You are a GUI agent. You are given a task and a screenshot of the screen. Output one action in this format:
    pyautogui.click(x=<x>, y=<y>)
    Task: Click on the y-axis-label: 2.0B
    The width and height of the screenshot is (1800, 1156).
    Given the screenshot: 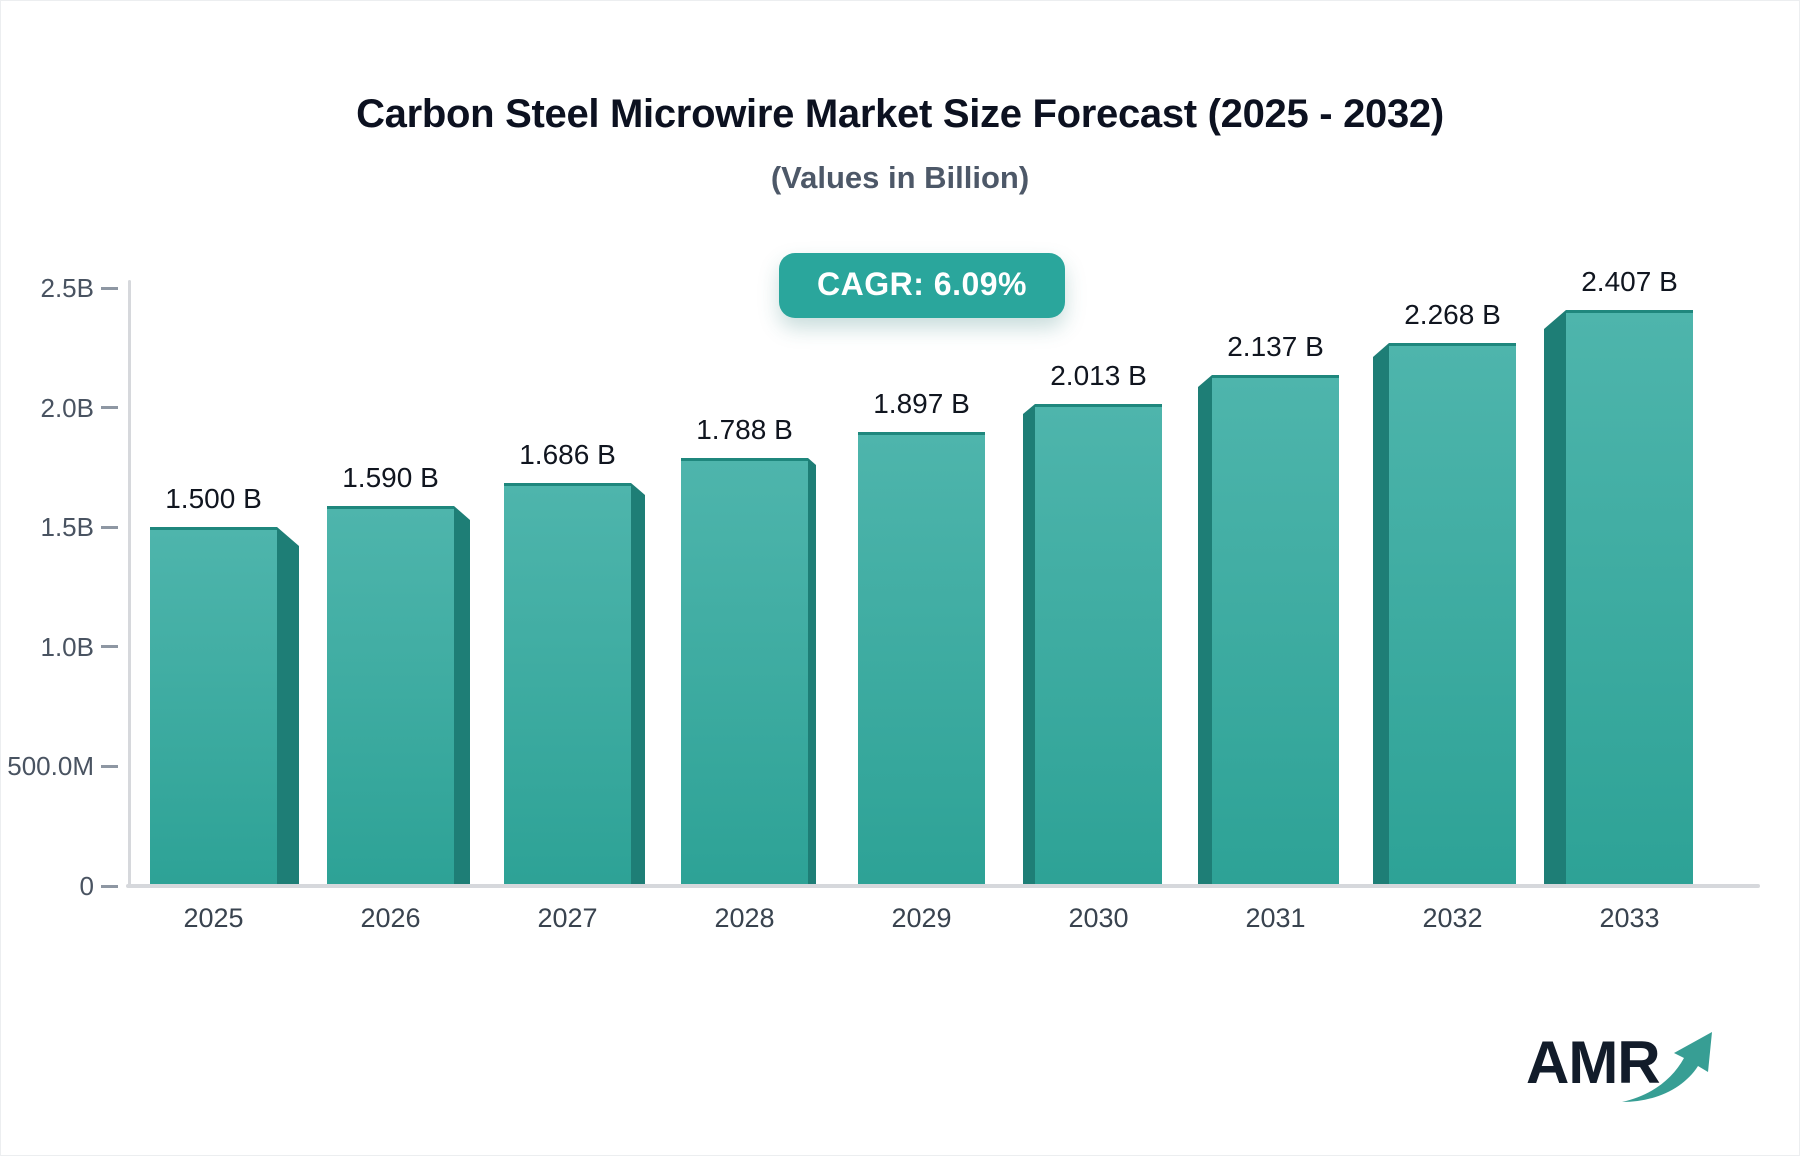 What is the action you would take?
    pyautogui.click(x=67, y=407)
    